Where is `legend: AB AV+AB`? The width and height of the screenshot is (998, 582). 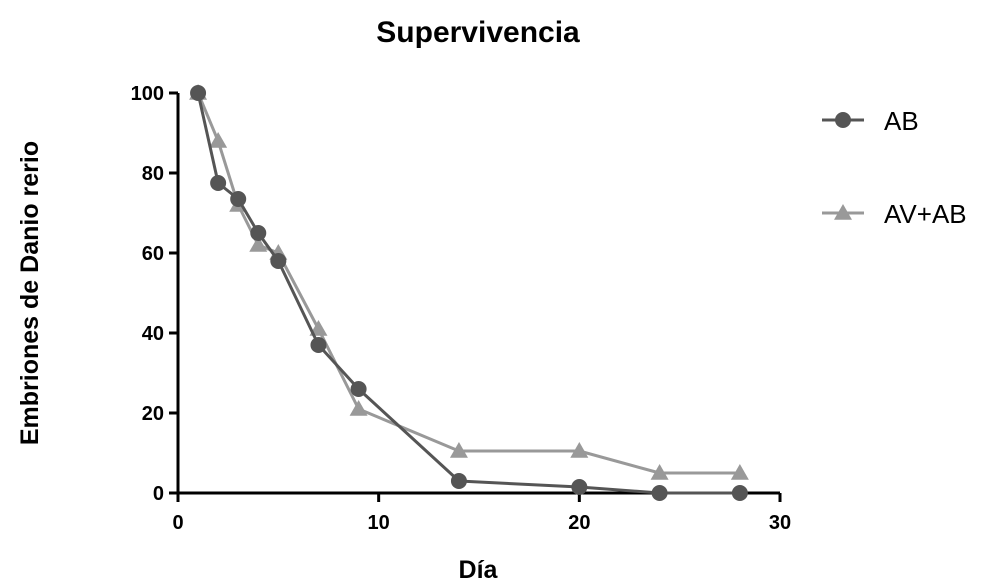
legend: AB AV+AB is located at coordinates (894, 167).